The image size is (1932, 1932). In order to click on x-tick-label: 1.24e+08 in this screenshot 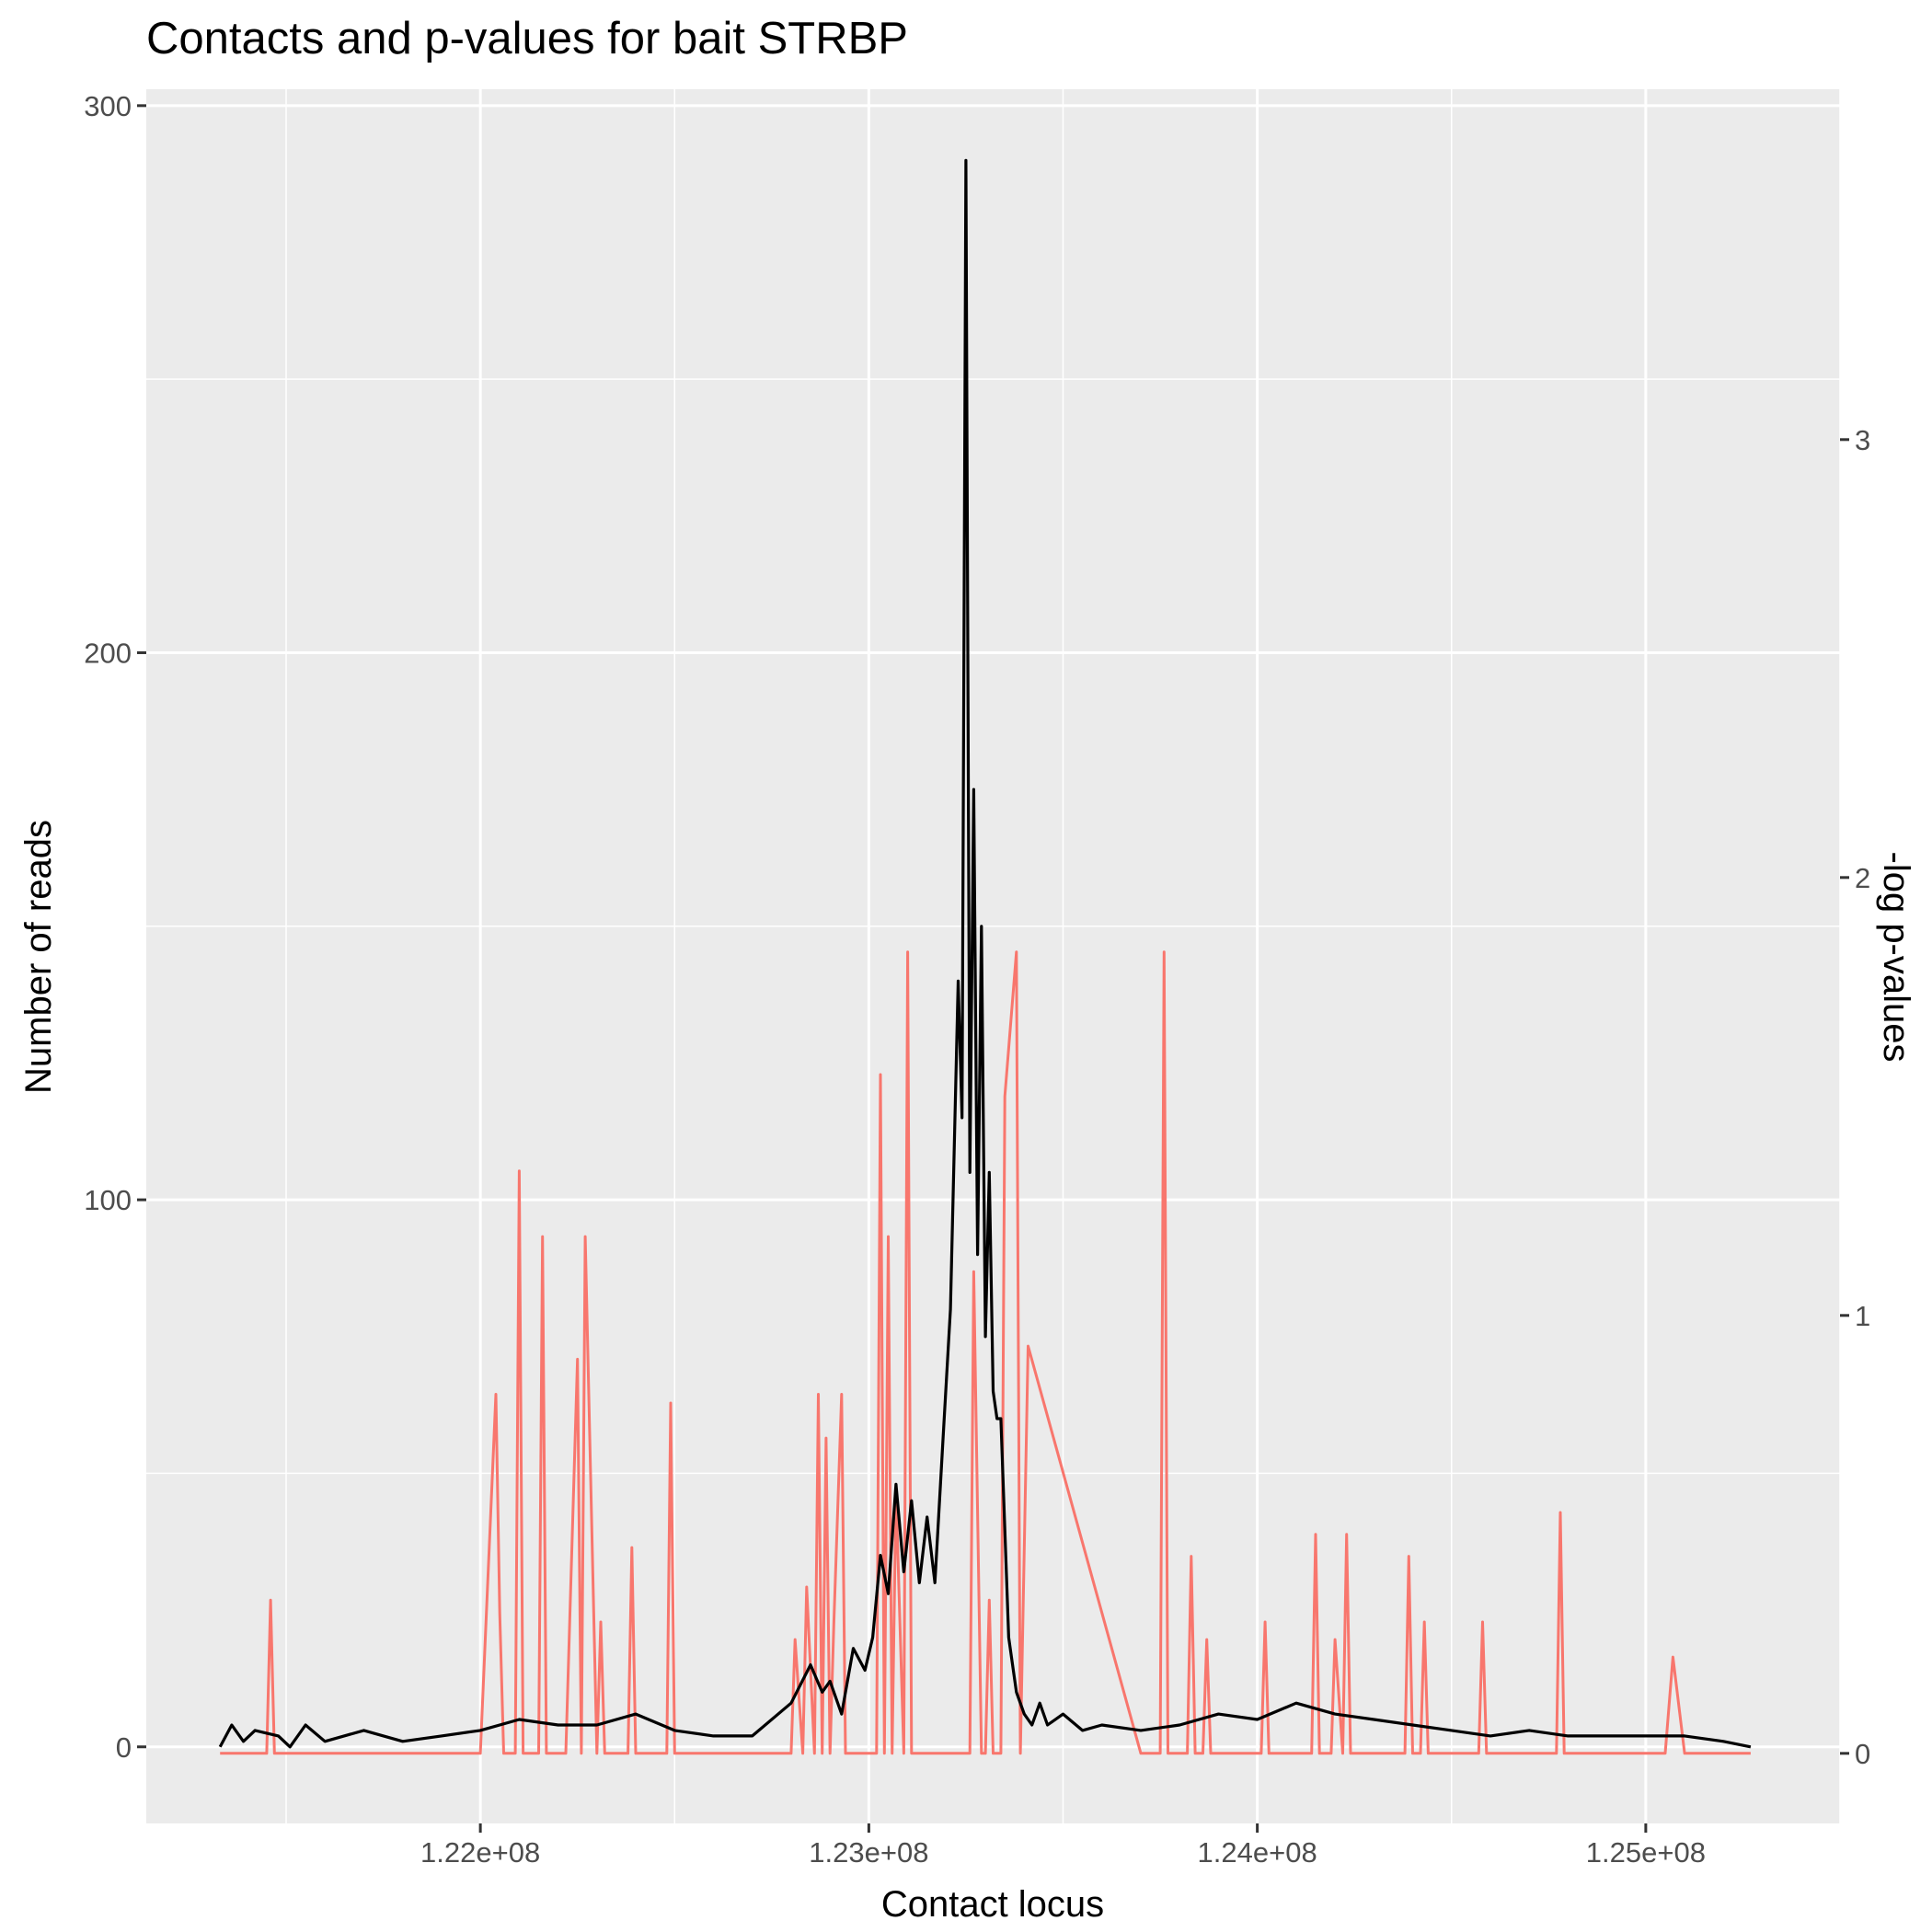, I will do `click(1257, 1852)`.